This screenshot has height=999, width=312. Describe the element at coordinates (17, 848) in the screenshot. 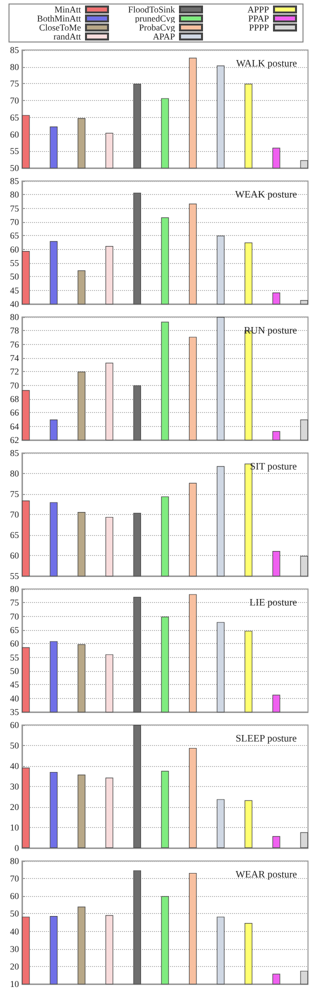

I see `y-tick-label: 0` at that location.